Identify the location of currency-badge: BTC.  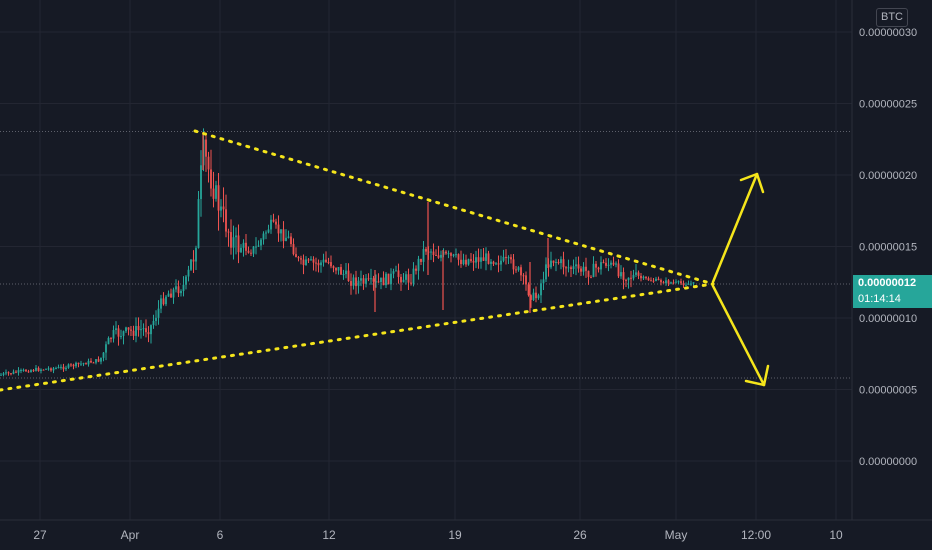
(892, 17).